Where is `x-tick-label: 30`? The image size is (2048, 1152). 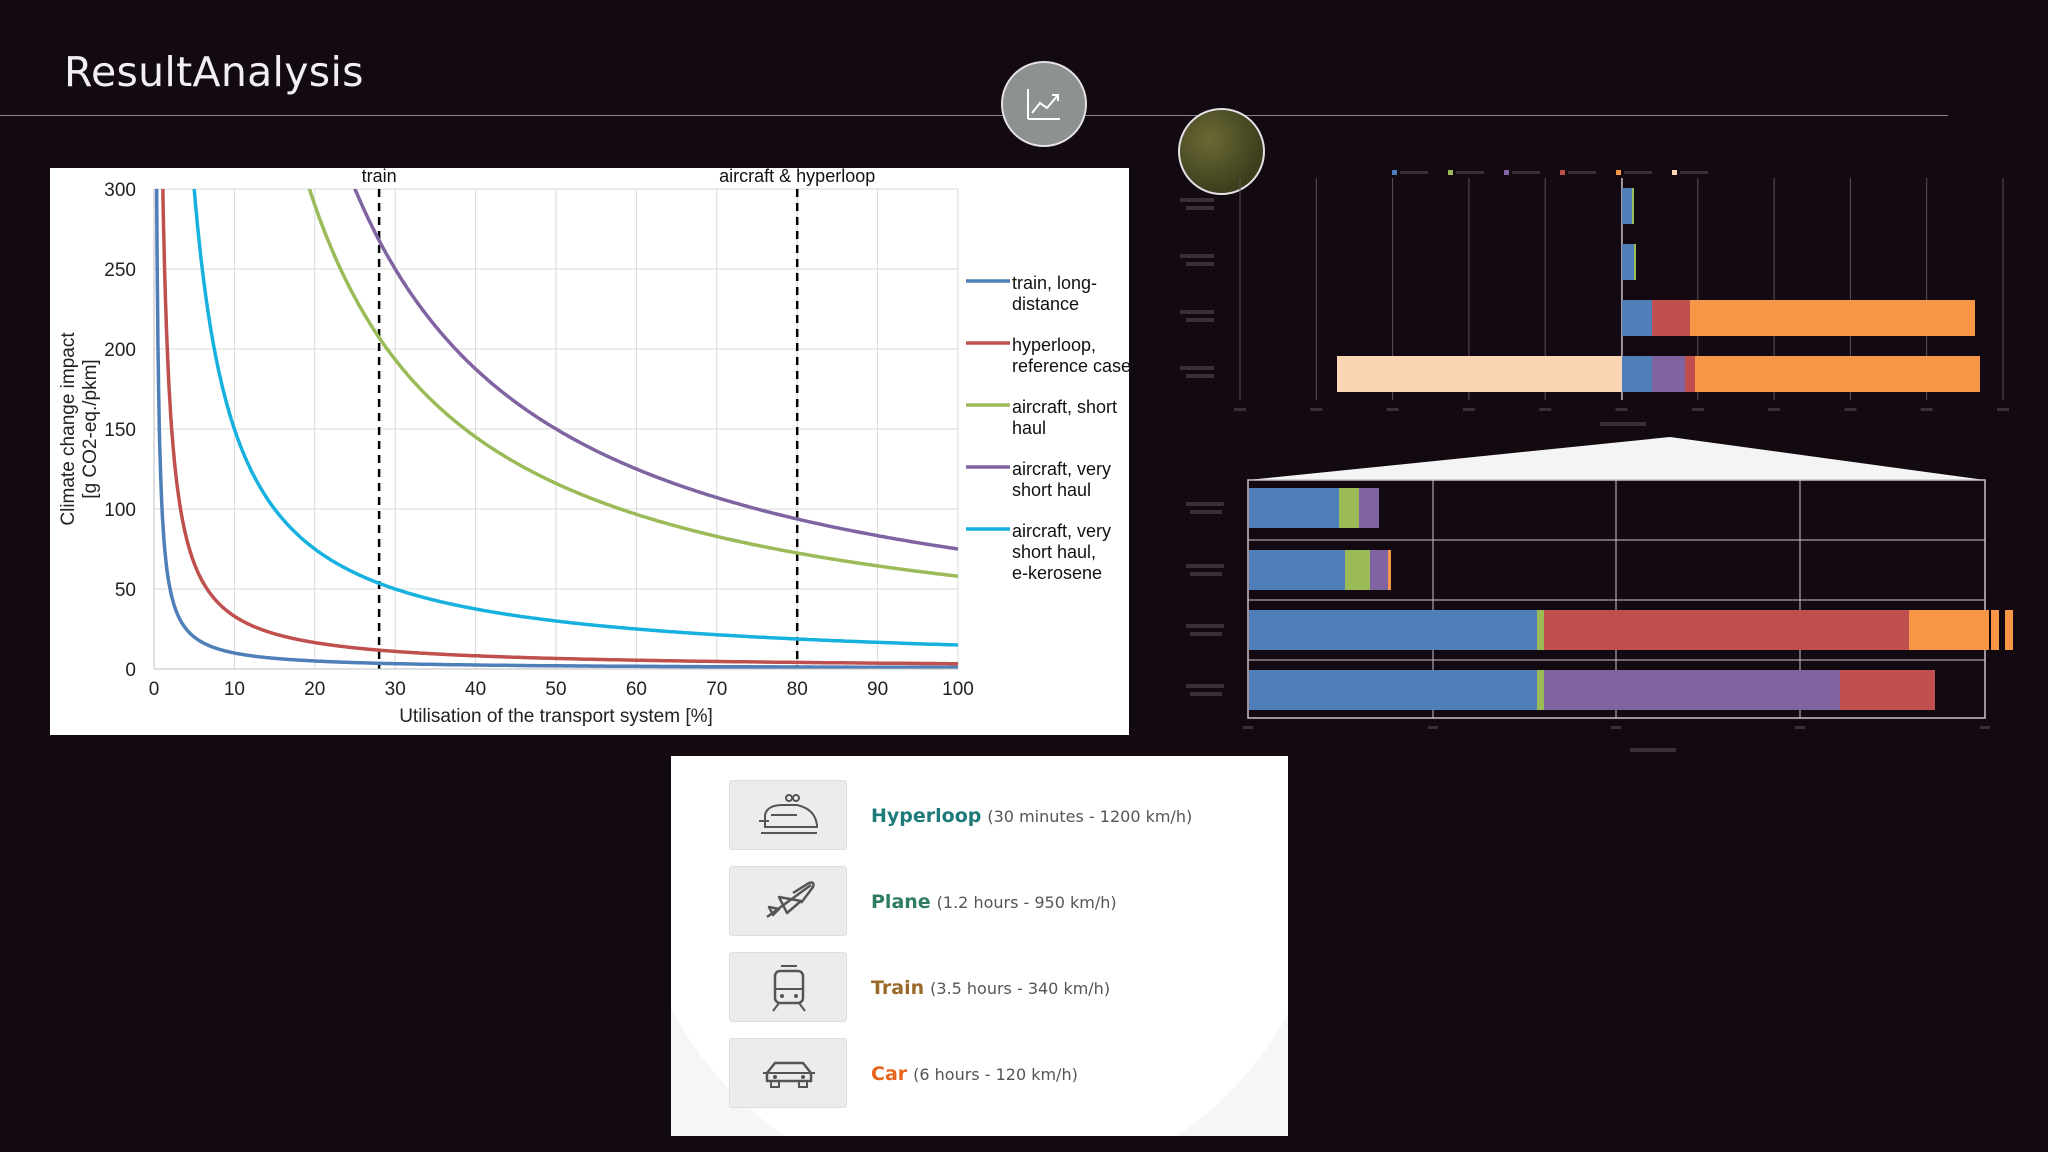 x-tick-label: 30 is located at coordinates (395, 689).